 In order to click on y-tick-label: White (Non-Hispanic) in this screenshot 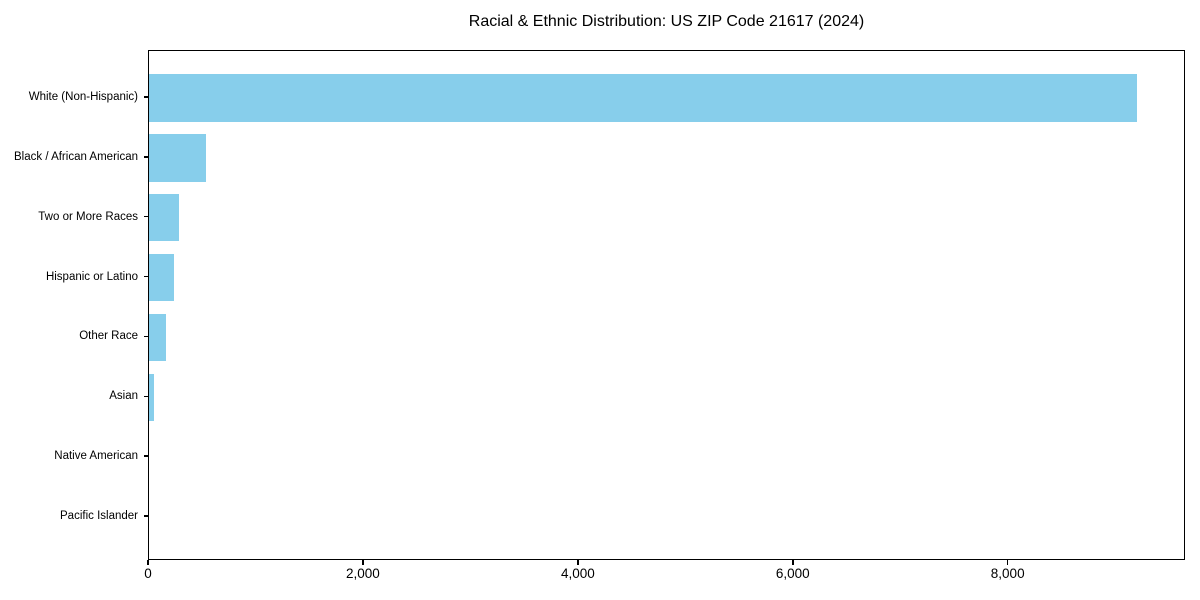, I will do `click(83, 97)`.